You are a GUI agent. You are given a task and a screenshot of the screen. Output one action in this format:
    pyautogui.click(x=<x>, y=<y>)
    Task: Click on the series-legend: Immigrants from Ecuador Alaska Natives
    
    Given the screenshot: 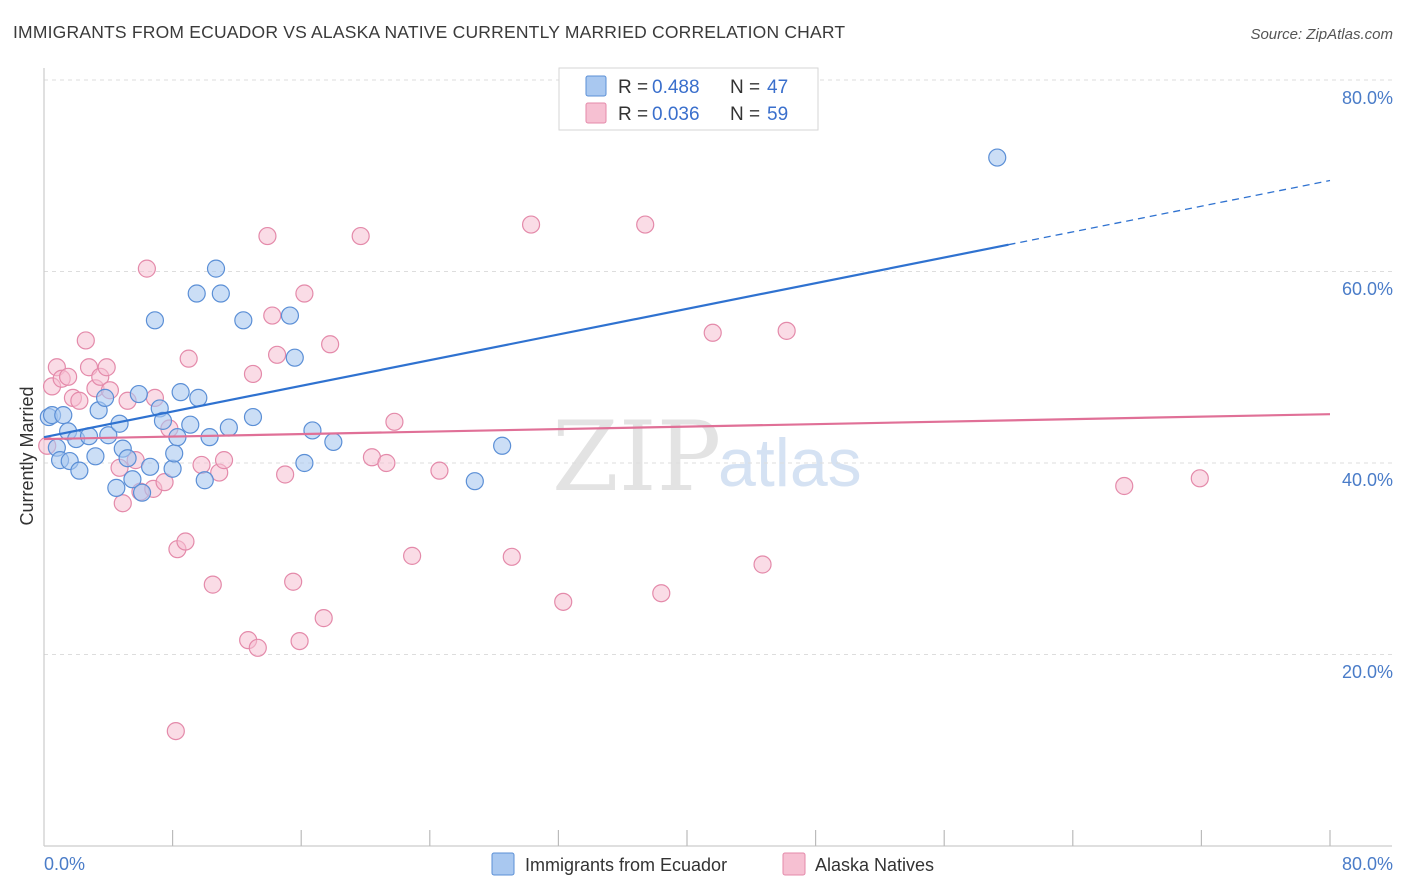 What is the action you would take?
    pyautogui.click(x=712, y=864)
    